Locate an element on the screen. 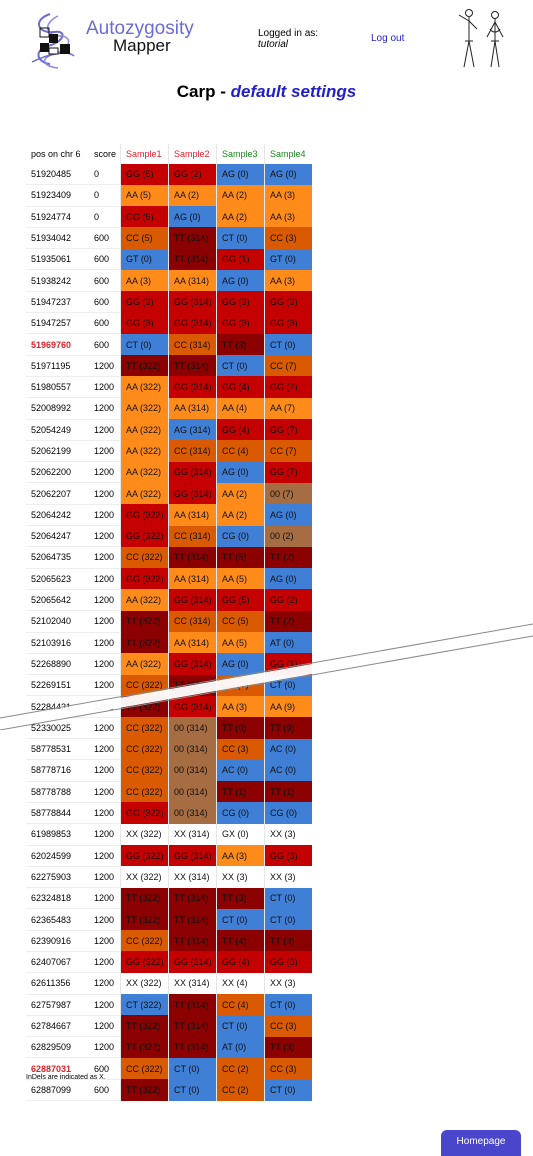 This screenshot has width=533, height=1156. genotype-cell-sample3: CC (4) is located at coordinates (240, 451).